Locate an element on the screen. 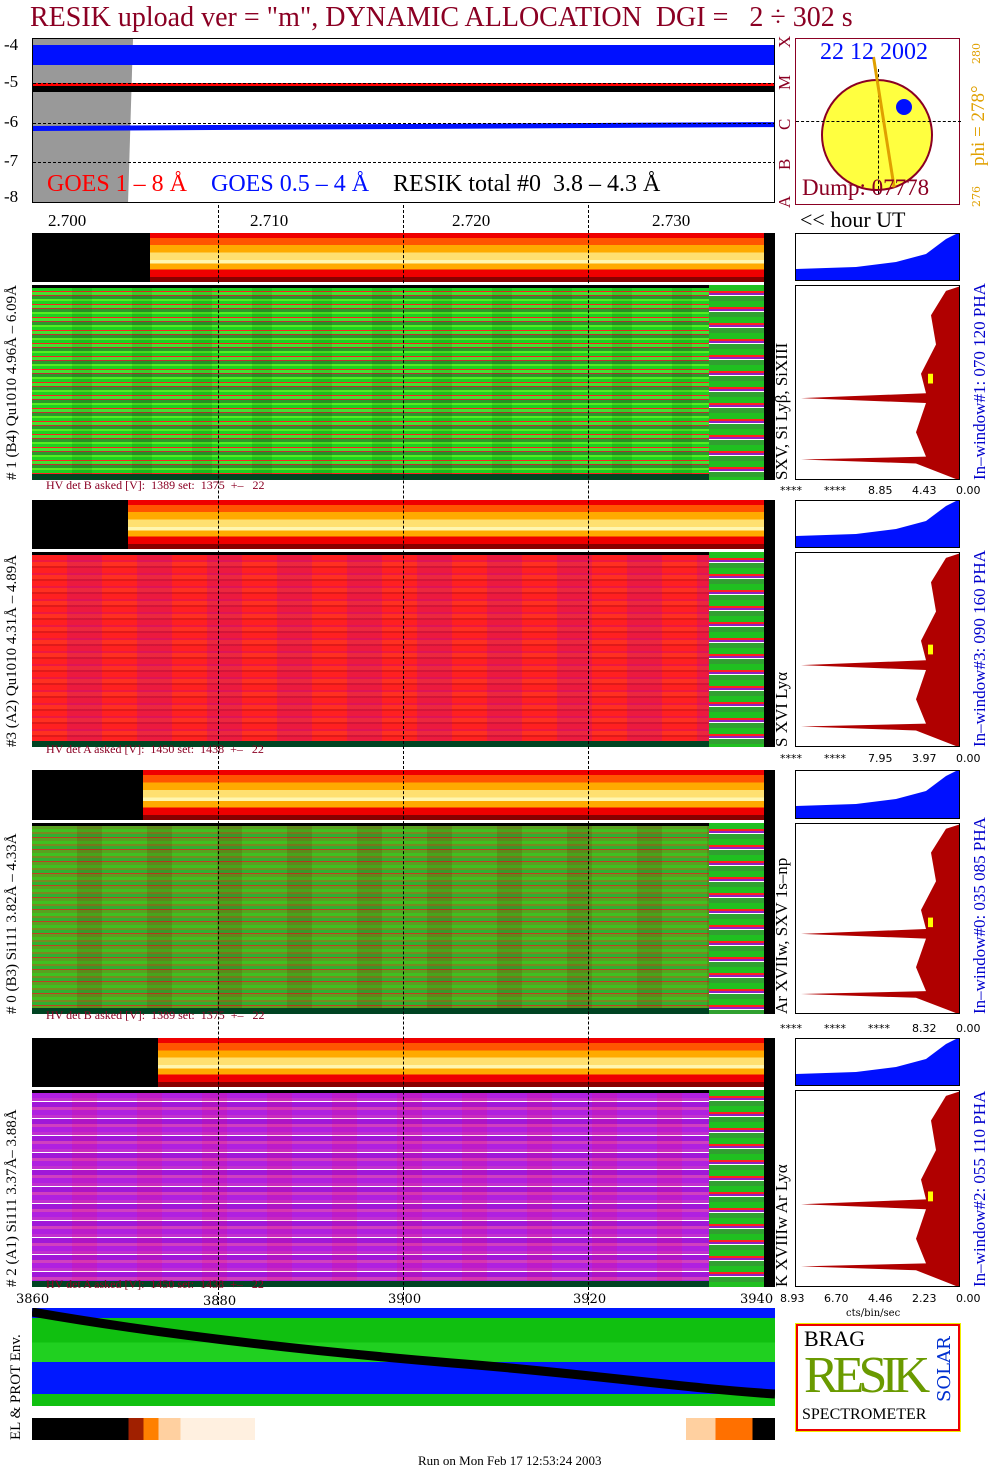 The height and width of the screenshot is (1476, 1004). flare-class-x: X is located at coordinates (784, 41).